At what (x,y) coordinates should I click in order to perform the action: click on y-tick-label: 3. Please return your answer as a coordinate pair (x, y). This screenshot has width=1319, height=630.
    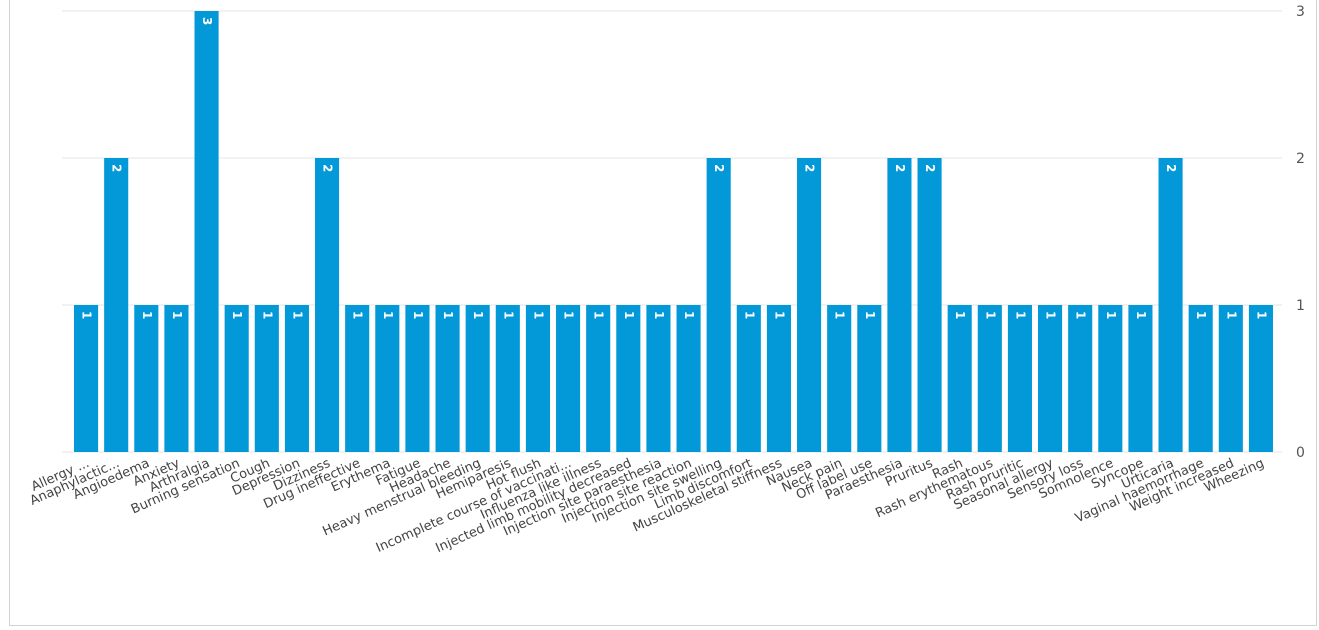
    Looking at the image, I should click on (1300, 12).